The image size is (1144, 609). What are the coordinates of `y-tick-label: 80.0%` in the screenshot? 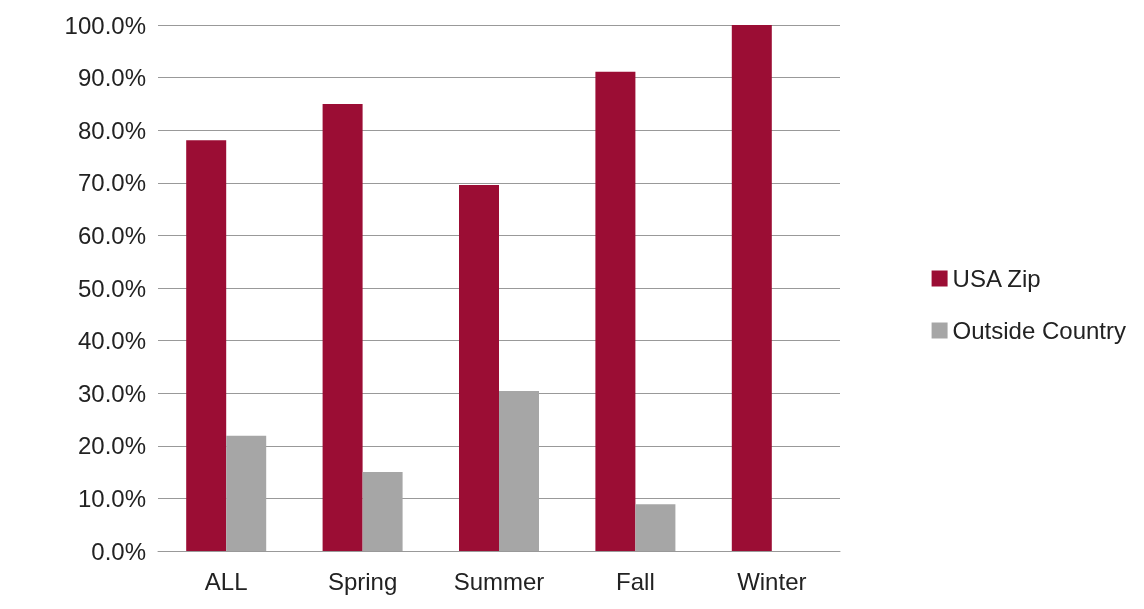 It's located at (111, 130).